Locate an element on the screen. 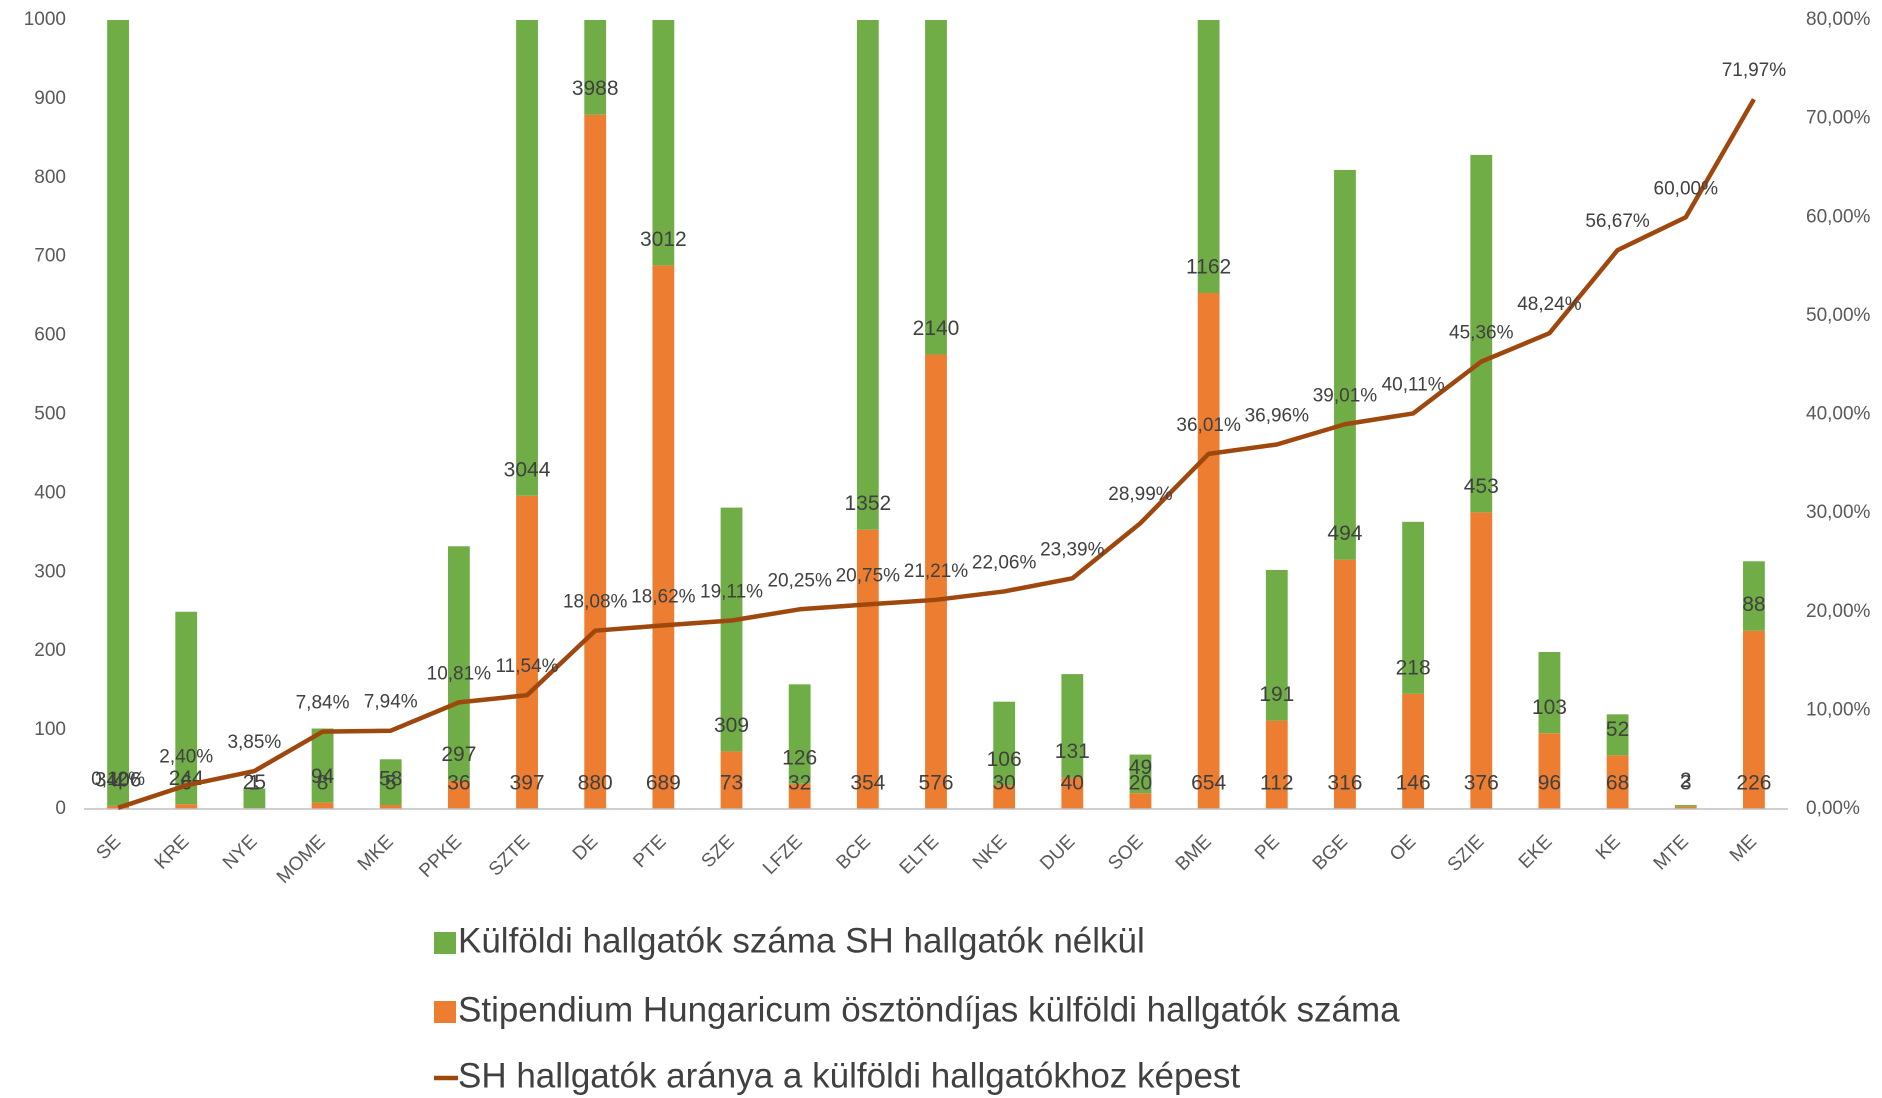 This screenshot has width=1882, height=1098. data-label: 112 is located at coordinates (1276, 783).